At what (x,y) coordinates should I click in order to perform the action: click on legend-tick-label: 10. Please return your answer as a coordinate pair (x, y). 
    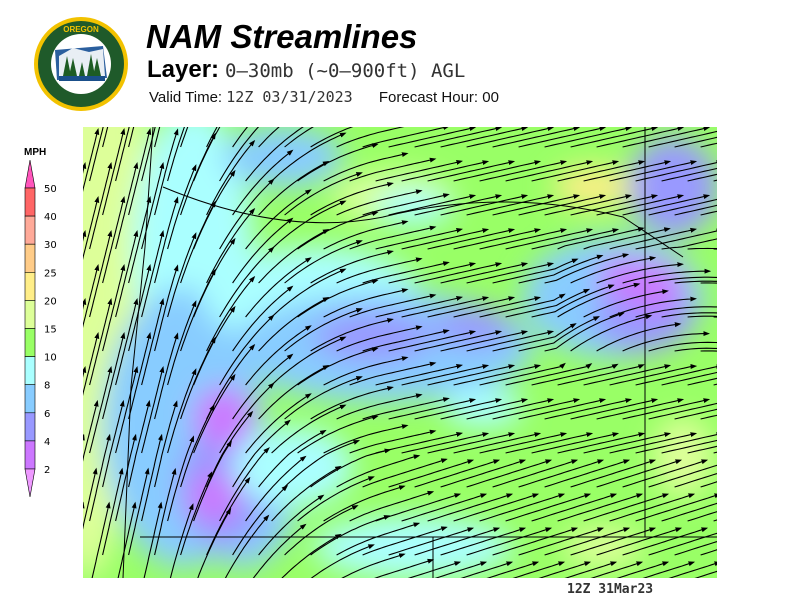
    Looking at the image, I should click on (50, 358).